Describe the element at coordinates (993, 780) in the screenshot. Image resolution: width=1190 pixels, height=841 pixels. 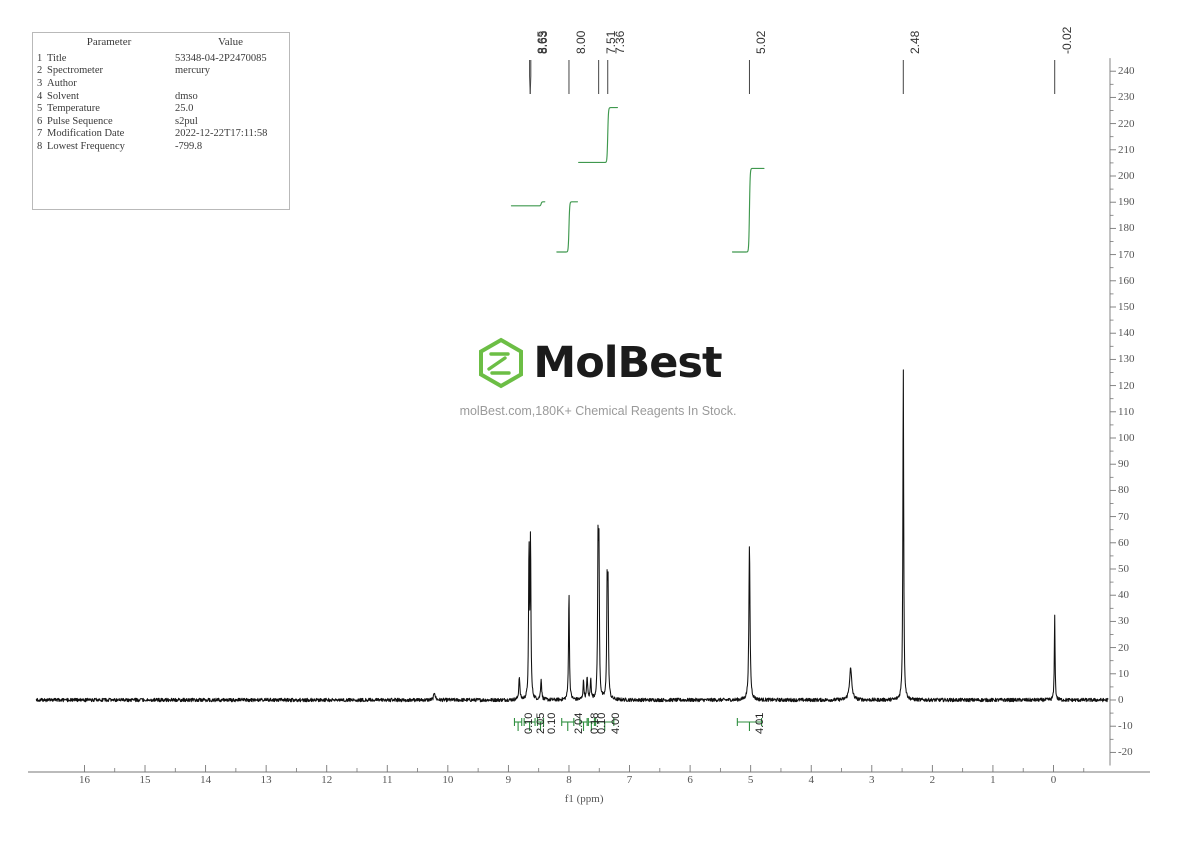
I see `x-axis-tick: 1` at that location.